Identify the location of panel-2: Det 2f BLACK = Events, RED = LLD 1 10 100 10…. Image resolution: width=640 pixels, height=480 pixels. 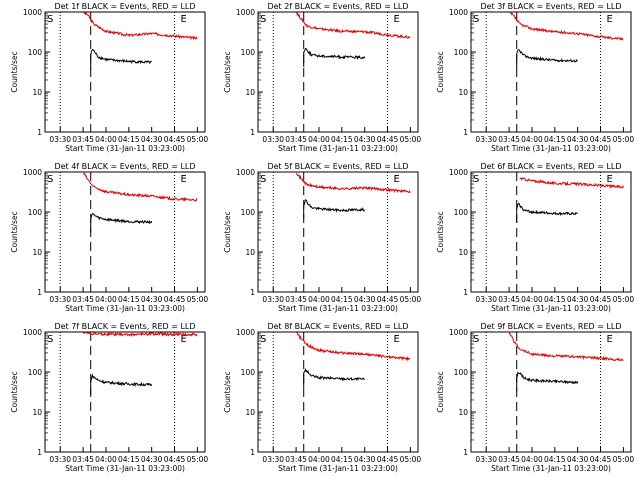
(322, 77).